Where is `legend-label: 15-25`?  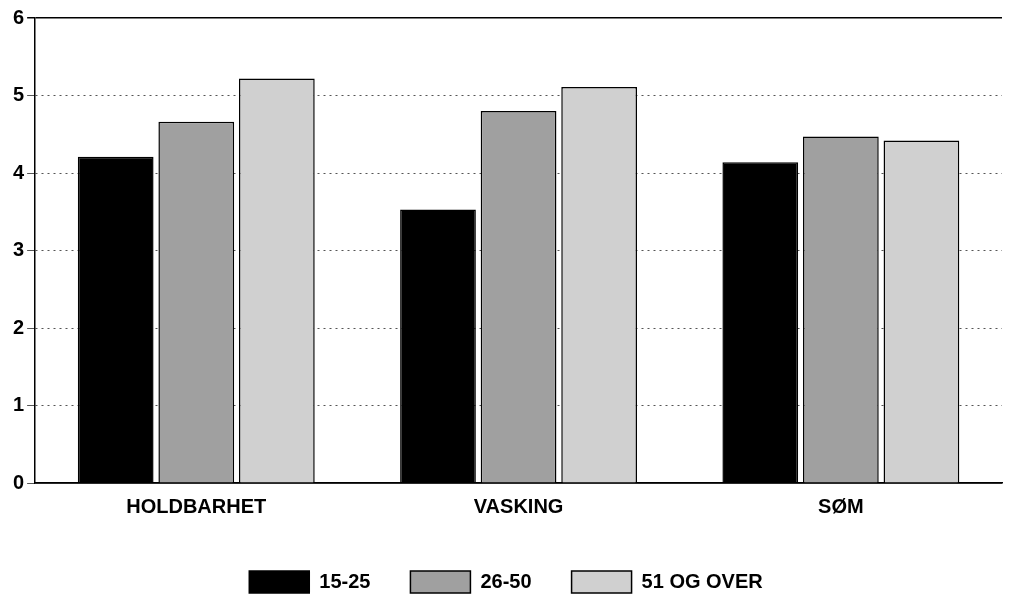
legend-label: 15-25 is located at coordinates (345, 580).